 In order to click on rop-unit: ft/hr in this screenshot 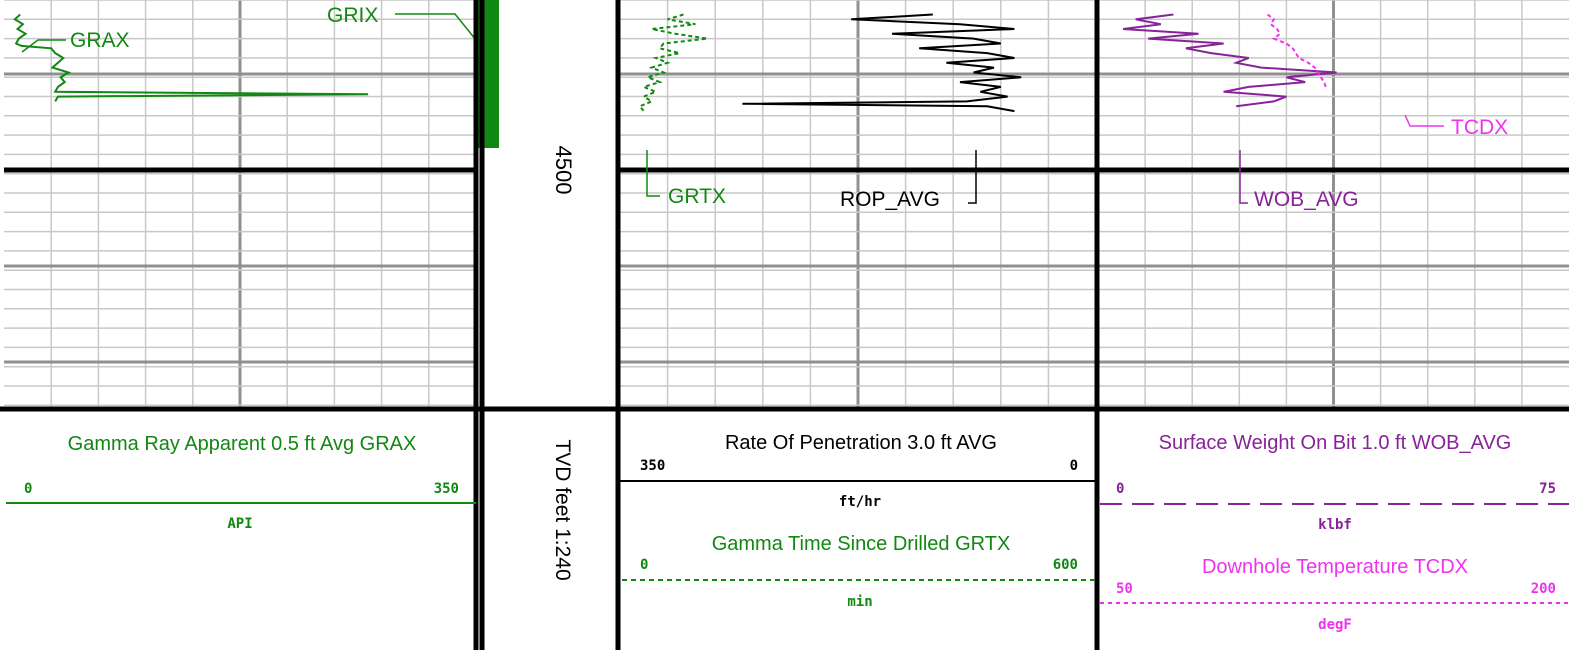, I will do `click(860, 502)`.